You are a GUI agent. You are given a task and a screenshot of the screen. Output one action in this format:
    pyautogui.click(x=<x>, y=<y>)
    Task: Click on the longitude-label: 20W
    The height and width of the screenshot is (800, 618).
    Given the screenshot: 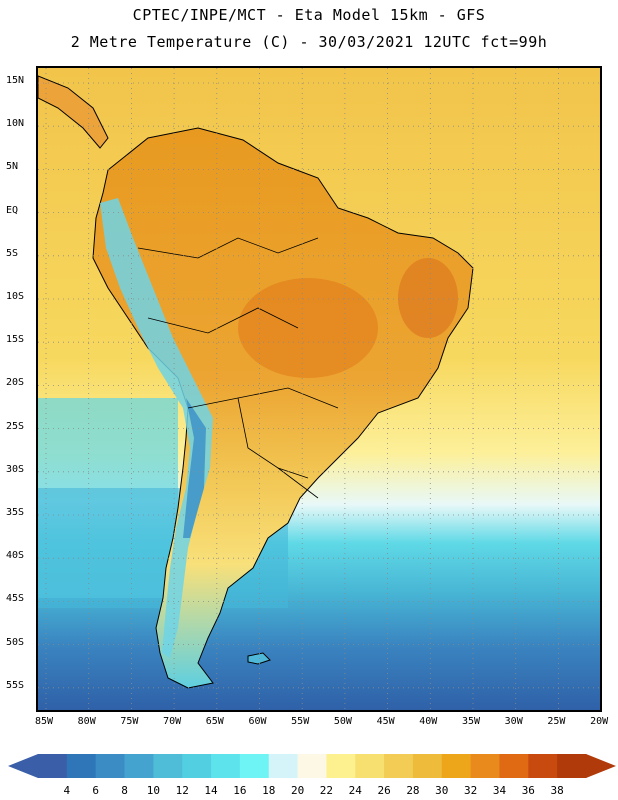 What is the action you would take?
    pyautogui.click(x=599, y=721)
    